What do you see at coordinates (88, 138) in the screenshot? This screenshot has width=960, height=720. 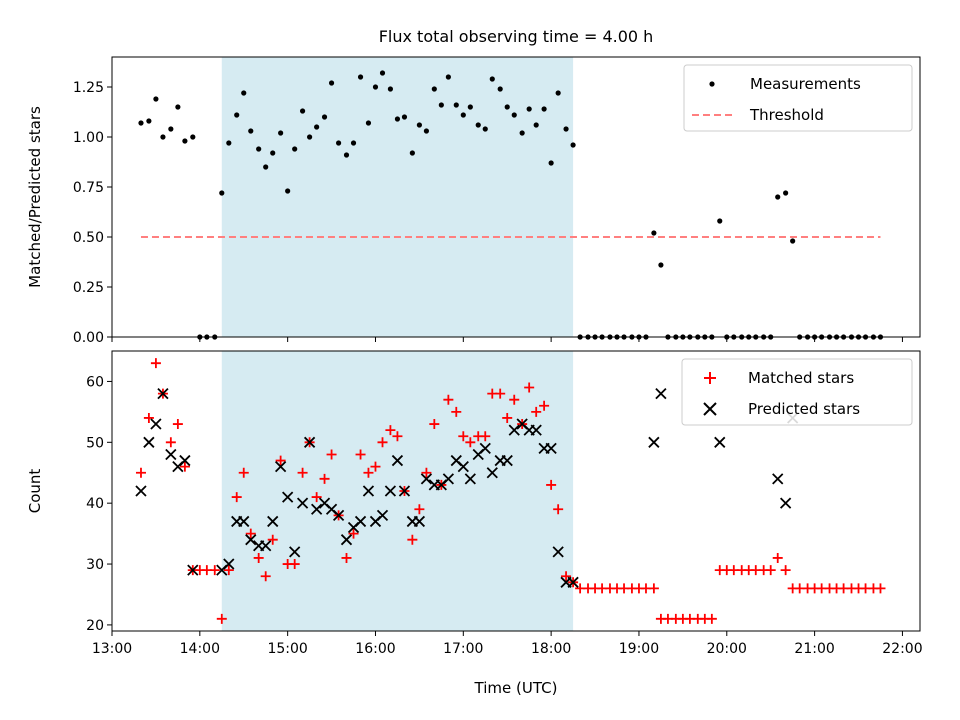 I see `y-tick-label: 1.00` at bounding box center [88, 138].